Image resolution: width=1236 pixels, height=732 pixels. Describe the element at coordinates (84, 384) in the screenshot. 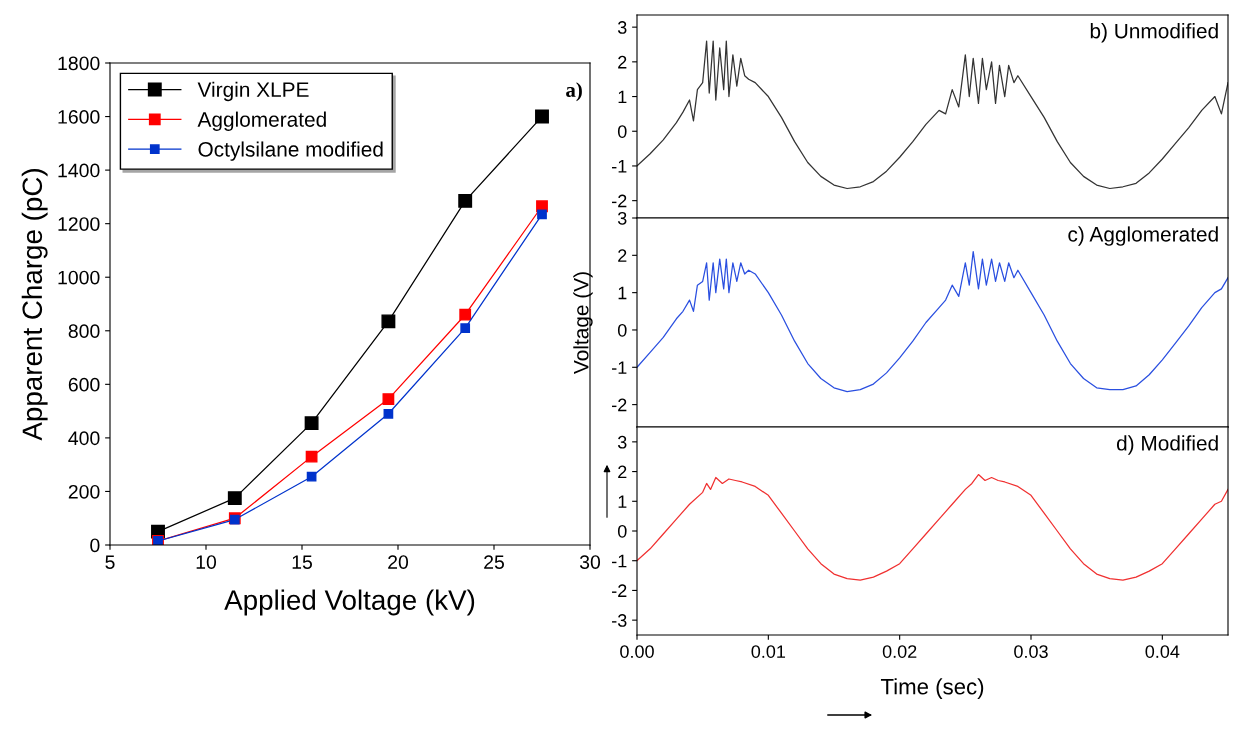

I see `y-tick-label: 600` at that location.